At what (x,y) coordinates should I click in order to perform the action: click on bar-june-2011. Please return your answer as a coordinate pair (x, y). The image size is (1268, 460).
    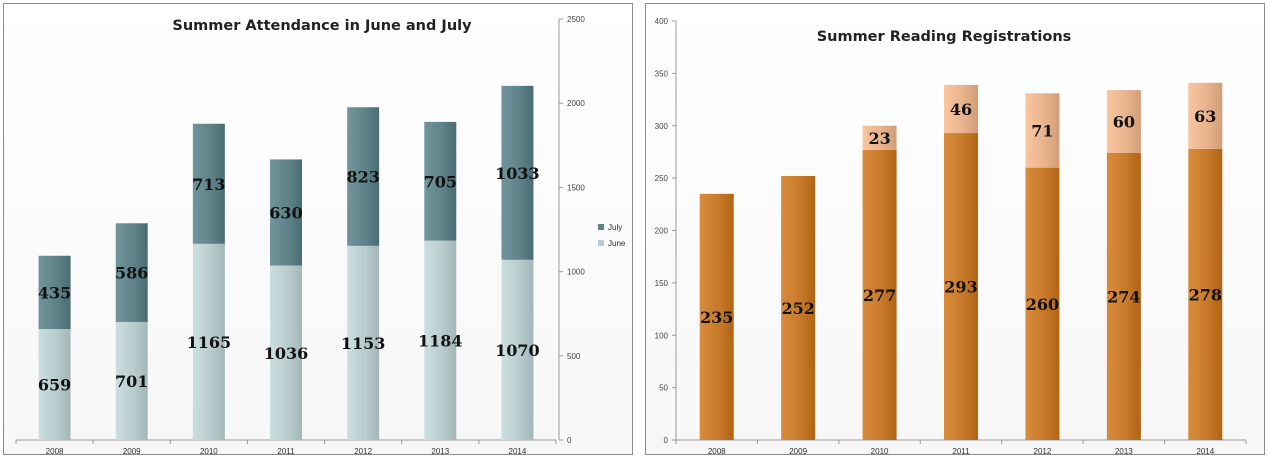
    Looking at the image, I should click on (286, 352).